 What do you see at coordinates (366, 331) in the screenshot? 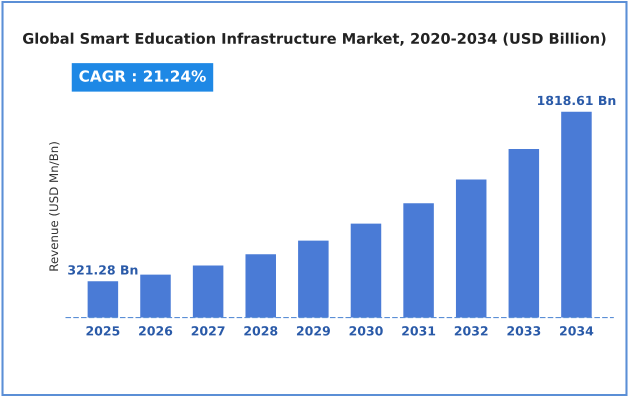
I see `x-tick-label: 2030` at bounding box center [366, 331].